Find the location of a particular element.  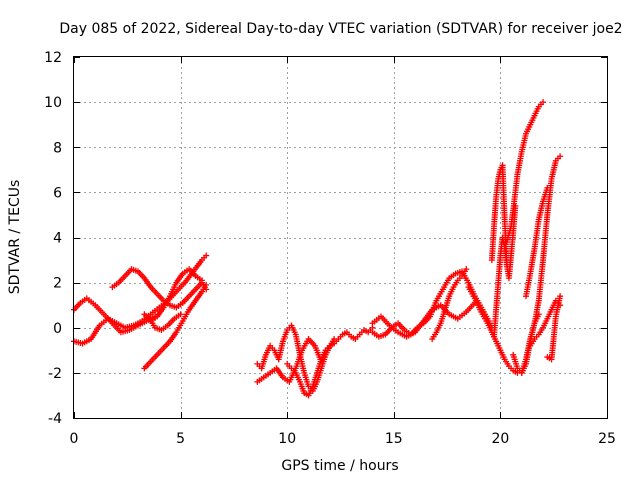

series-seg9 is located at coordinates (308, 370).